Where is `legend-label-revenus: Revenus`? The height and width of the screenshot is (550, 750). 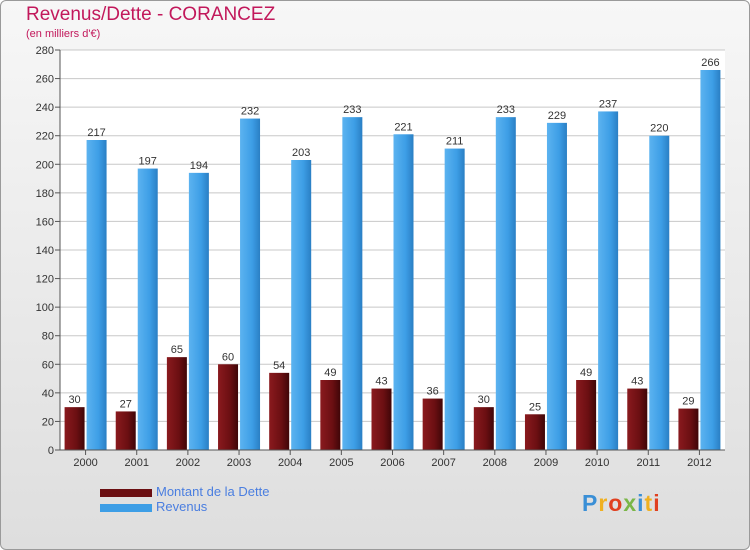 legend-label-revenus: Revenus is located at coordinates (182, 506).